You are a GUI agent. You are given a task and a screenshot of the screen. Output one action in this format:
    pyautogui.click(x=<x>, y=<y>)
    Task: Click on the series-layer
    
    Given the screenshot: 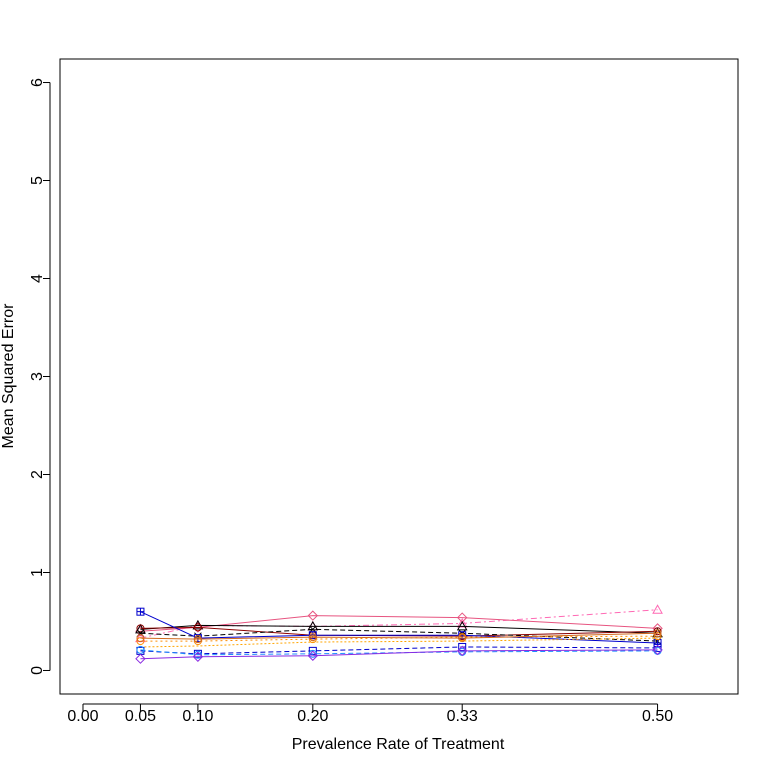 What is the action you would take?
    pyautogui.click(x=399, y=634)
    